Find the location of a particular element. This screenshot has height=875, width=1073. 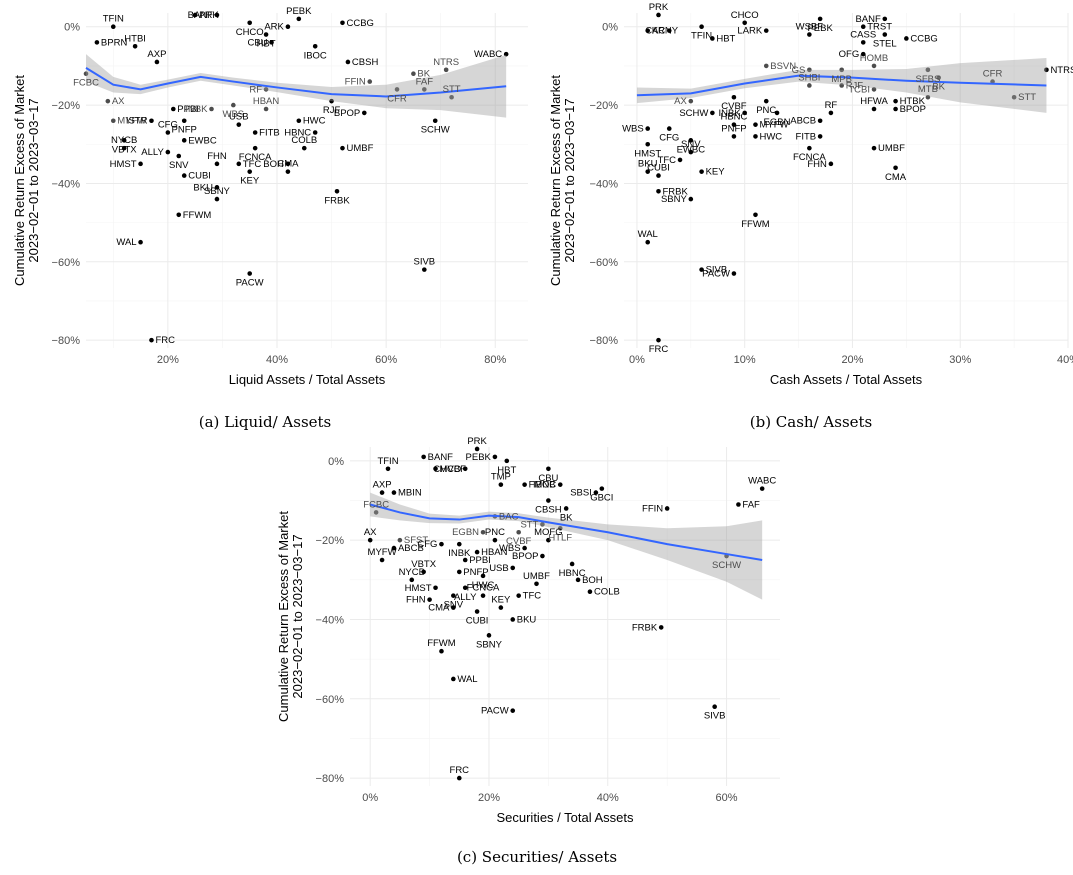

point-label: BANF is located at coordinates (868, 19).